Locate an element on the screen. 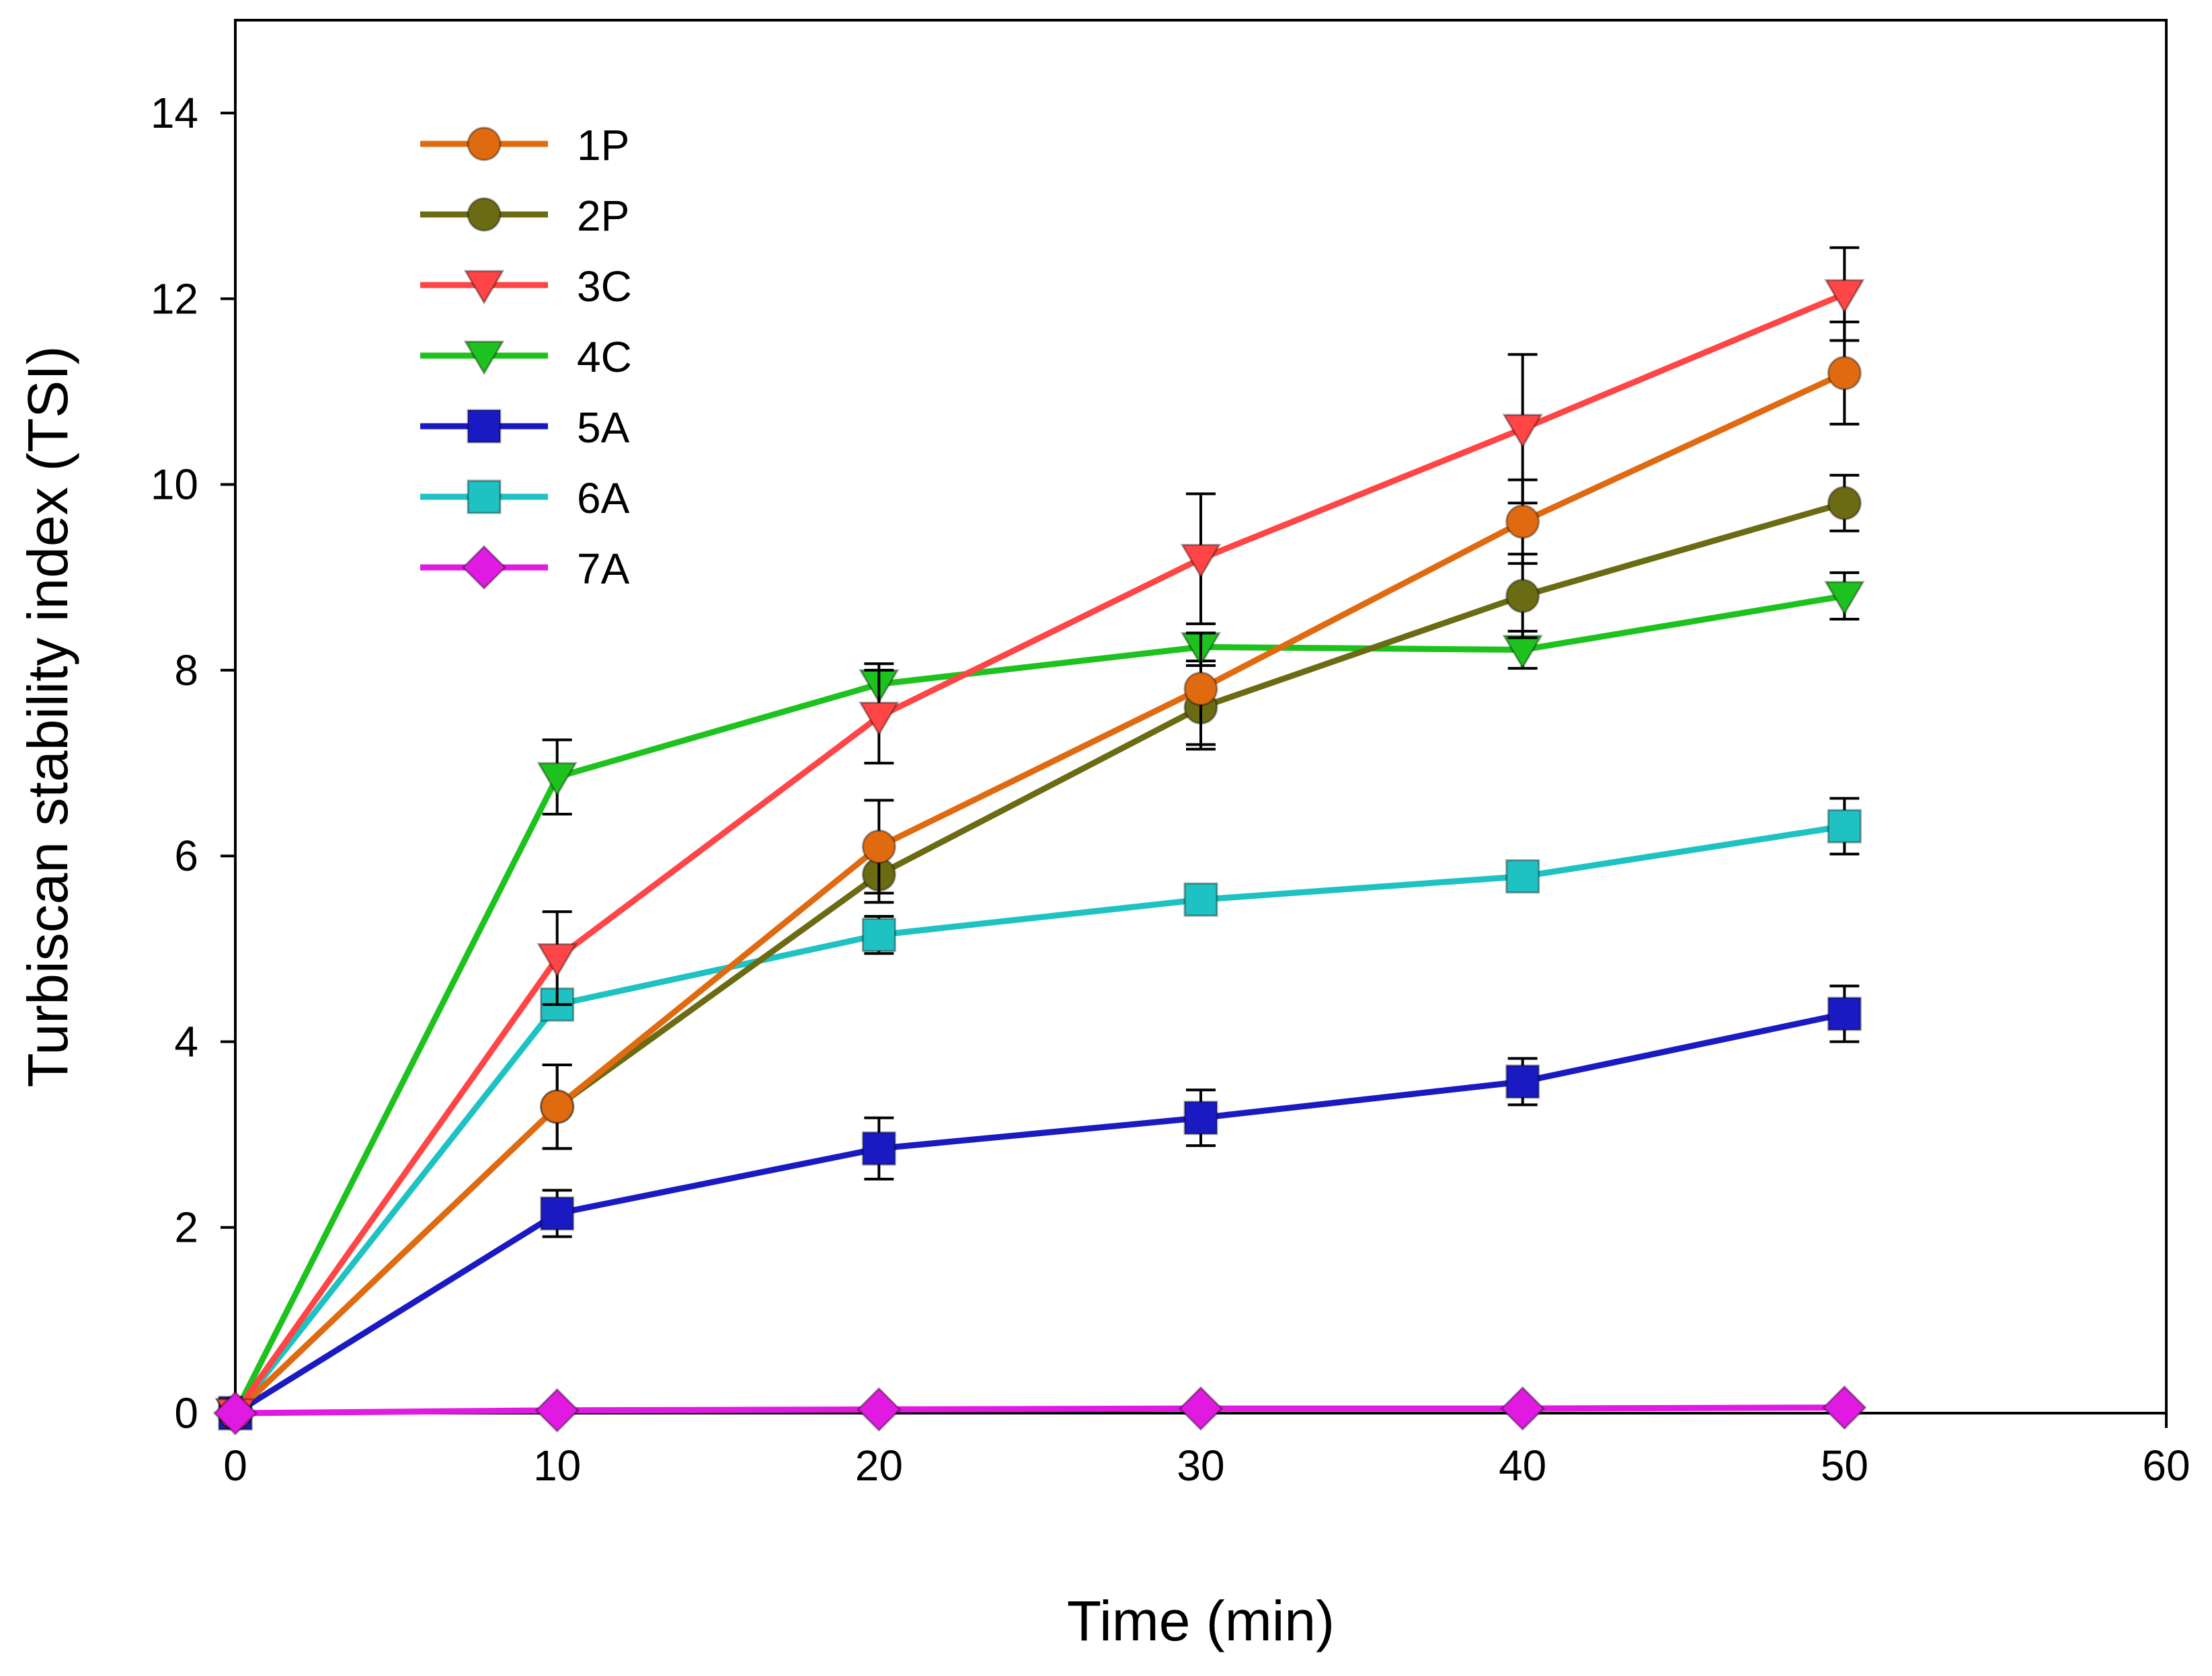  x-axis-ticks: 0 10 20 30 40 50 60 is located at coordinates (1206, 1452).